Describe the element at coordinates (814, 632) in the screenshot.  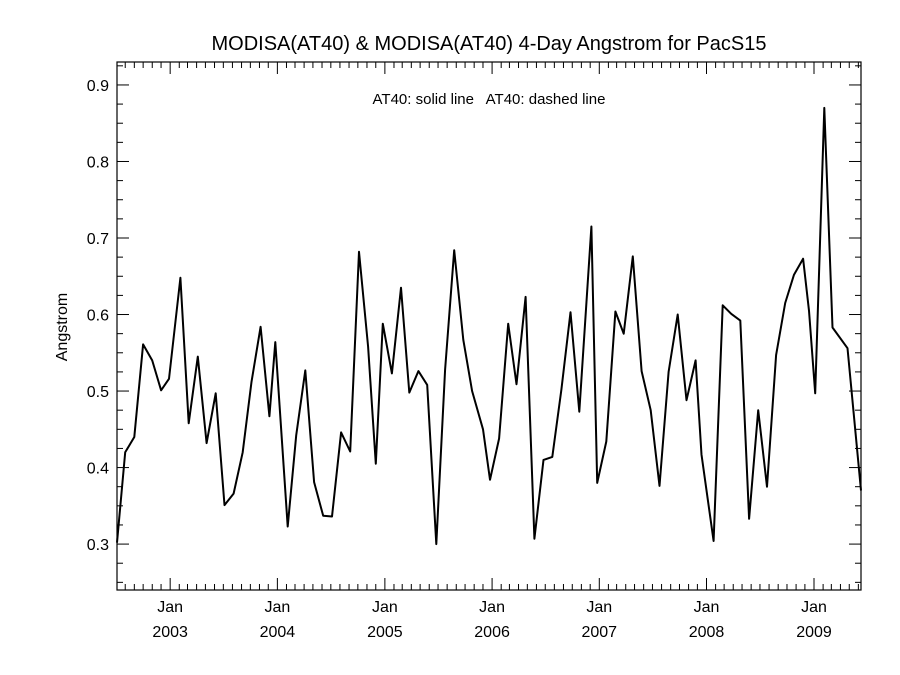
I see `x-tick-year-label: 2009` at that location.